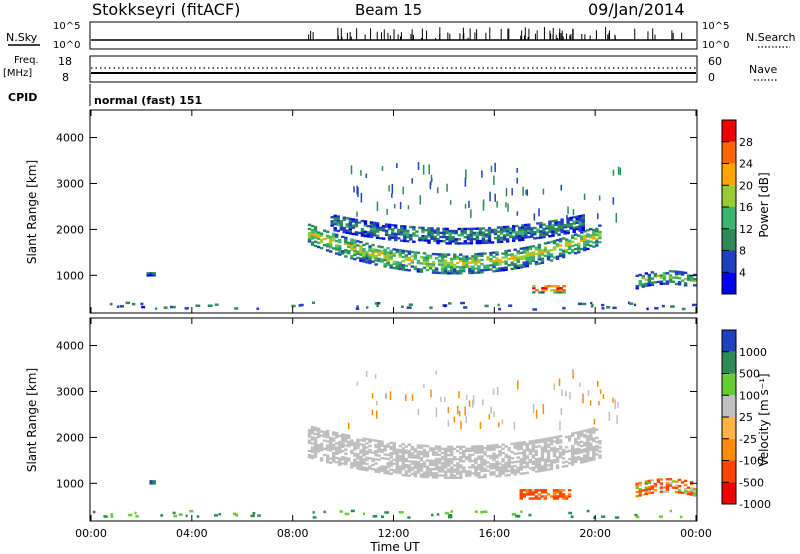 The image size is (800, 554). I want to click on beam-title: Beam 15, so click(388, 10).